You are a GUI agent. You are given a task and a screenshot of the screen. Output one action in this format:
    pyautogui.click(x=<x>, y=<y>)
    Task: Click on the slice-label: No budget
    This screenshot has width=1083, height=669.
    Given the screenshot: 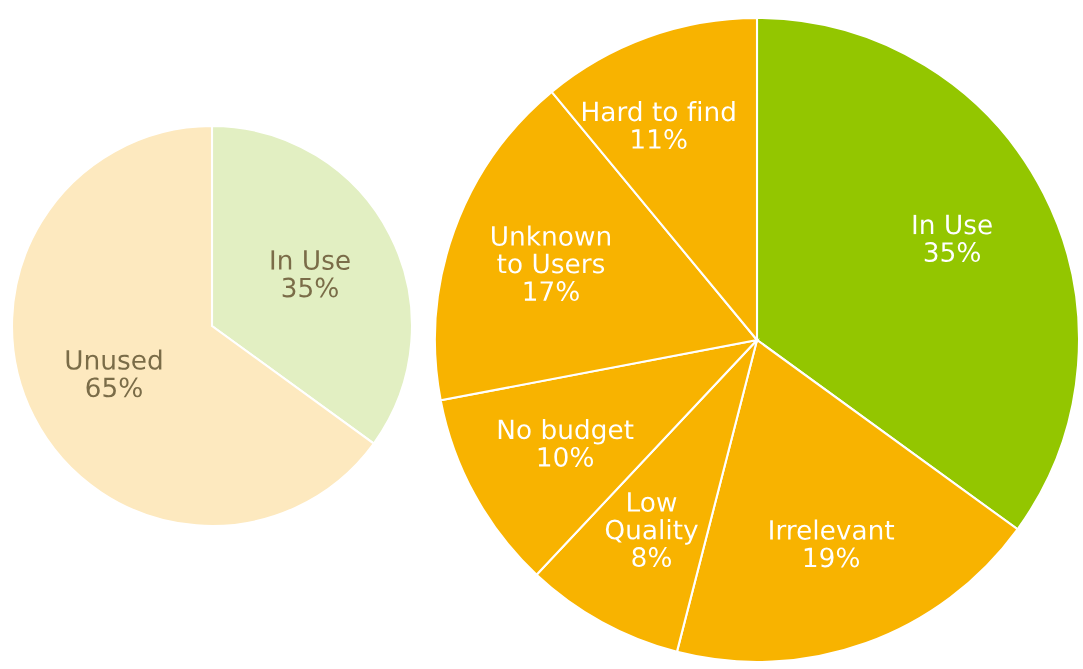 What is the action you would take?
    pyautogui.click(x=566, y=431)
    